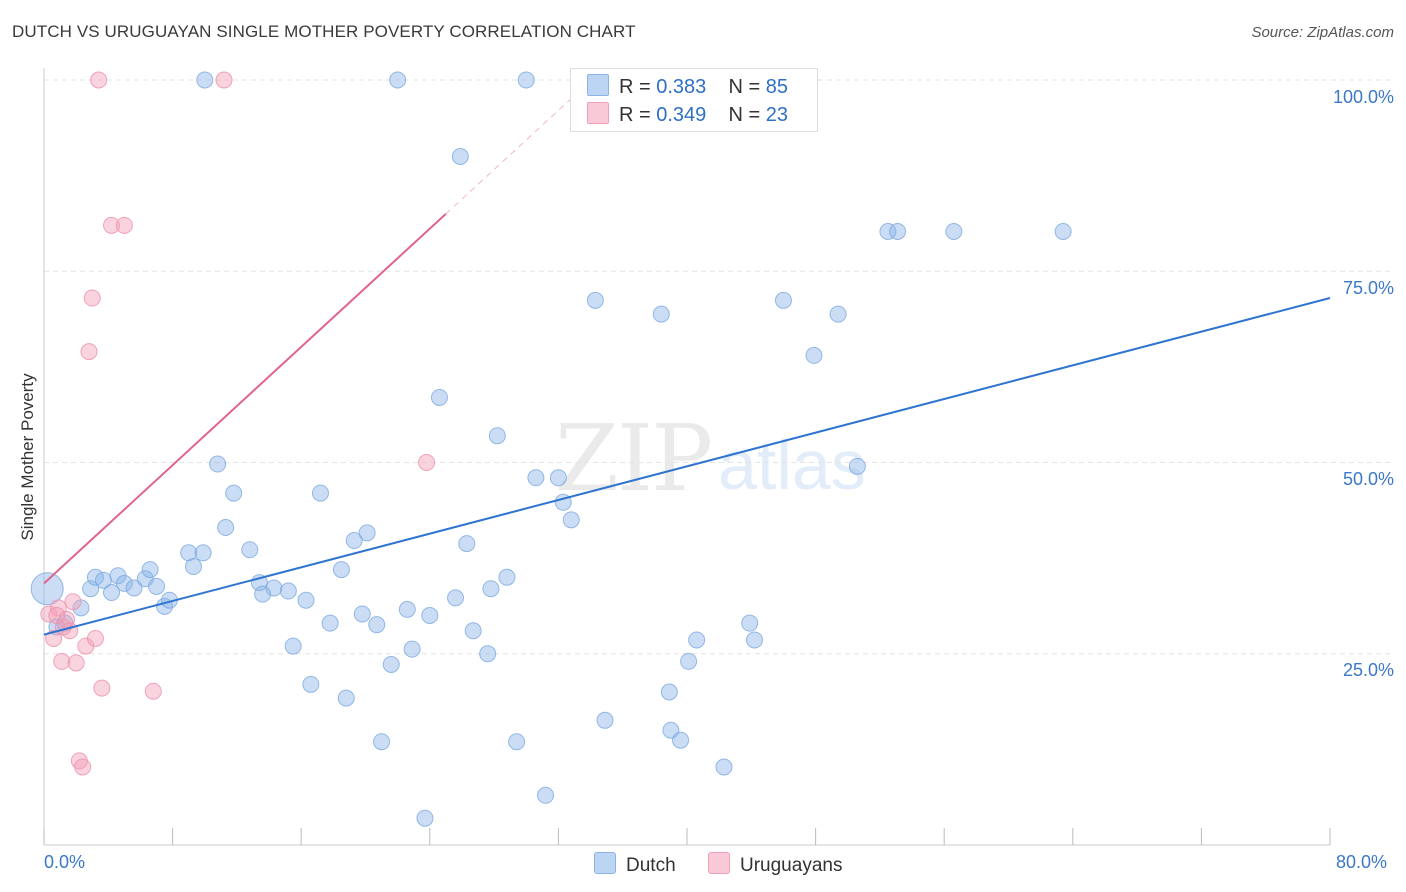 The width and height of the screenshot is (1406, 892). I want to click on x-tick-label: 80.0%, so click(1362, 862).